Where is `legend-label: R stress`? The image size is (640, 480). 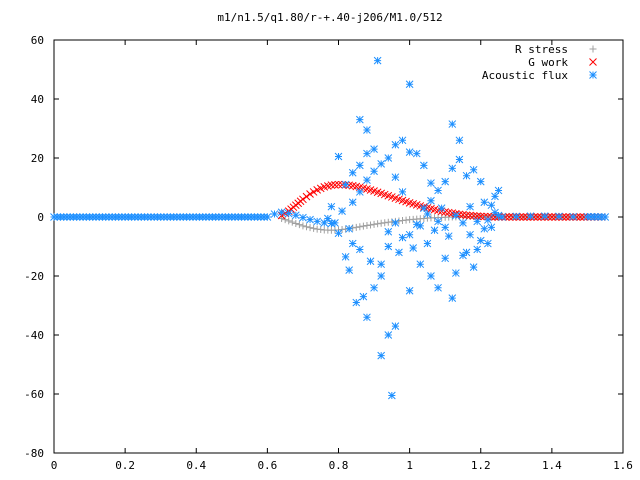 legend-label: R stress is located at coordinates (541, 49).